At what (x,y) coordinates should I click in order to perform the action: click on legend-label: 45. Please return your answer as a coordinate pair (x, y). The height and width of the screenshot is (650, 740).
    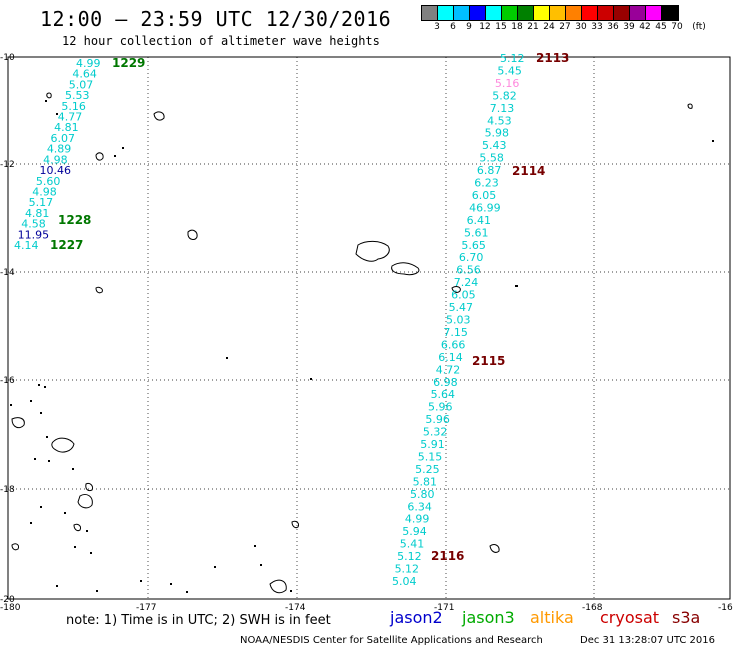
    Looking at the image, I should click on (661, 27).